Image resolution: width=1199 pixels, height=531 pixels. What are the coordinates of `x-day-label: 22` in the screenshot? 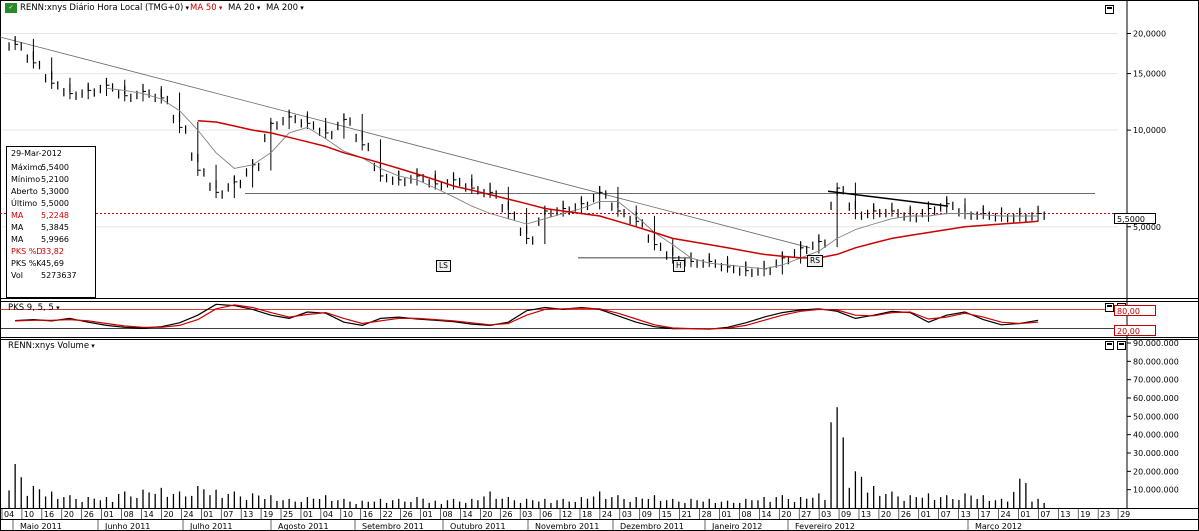 It's located at (388, 514).